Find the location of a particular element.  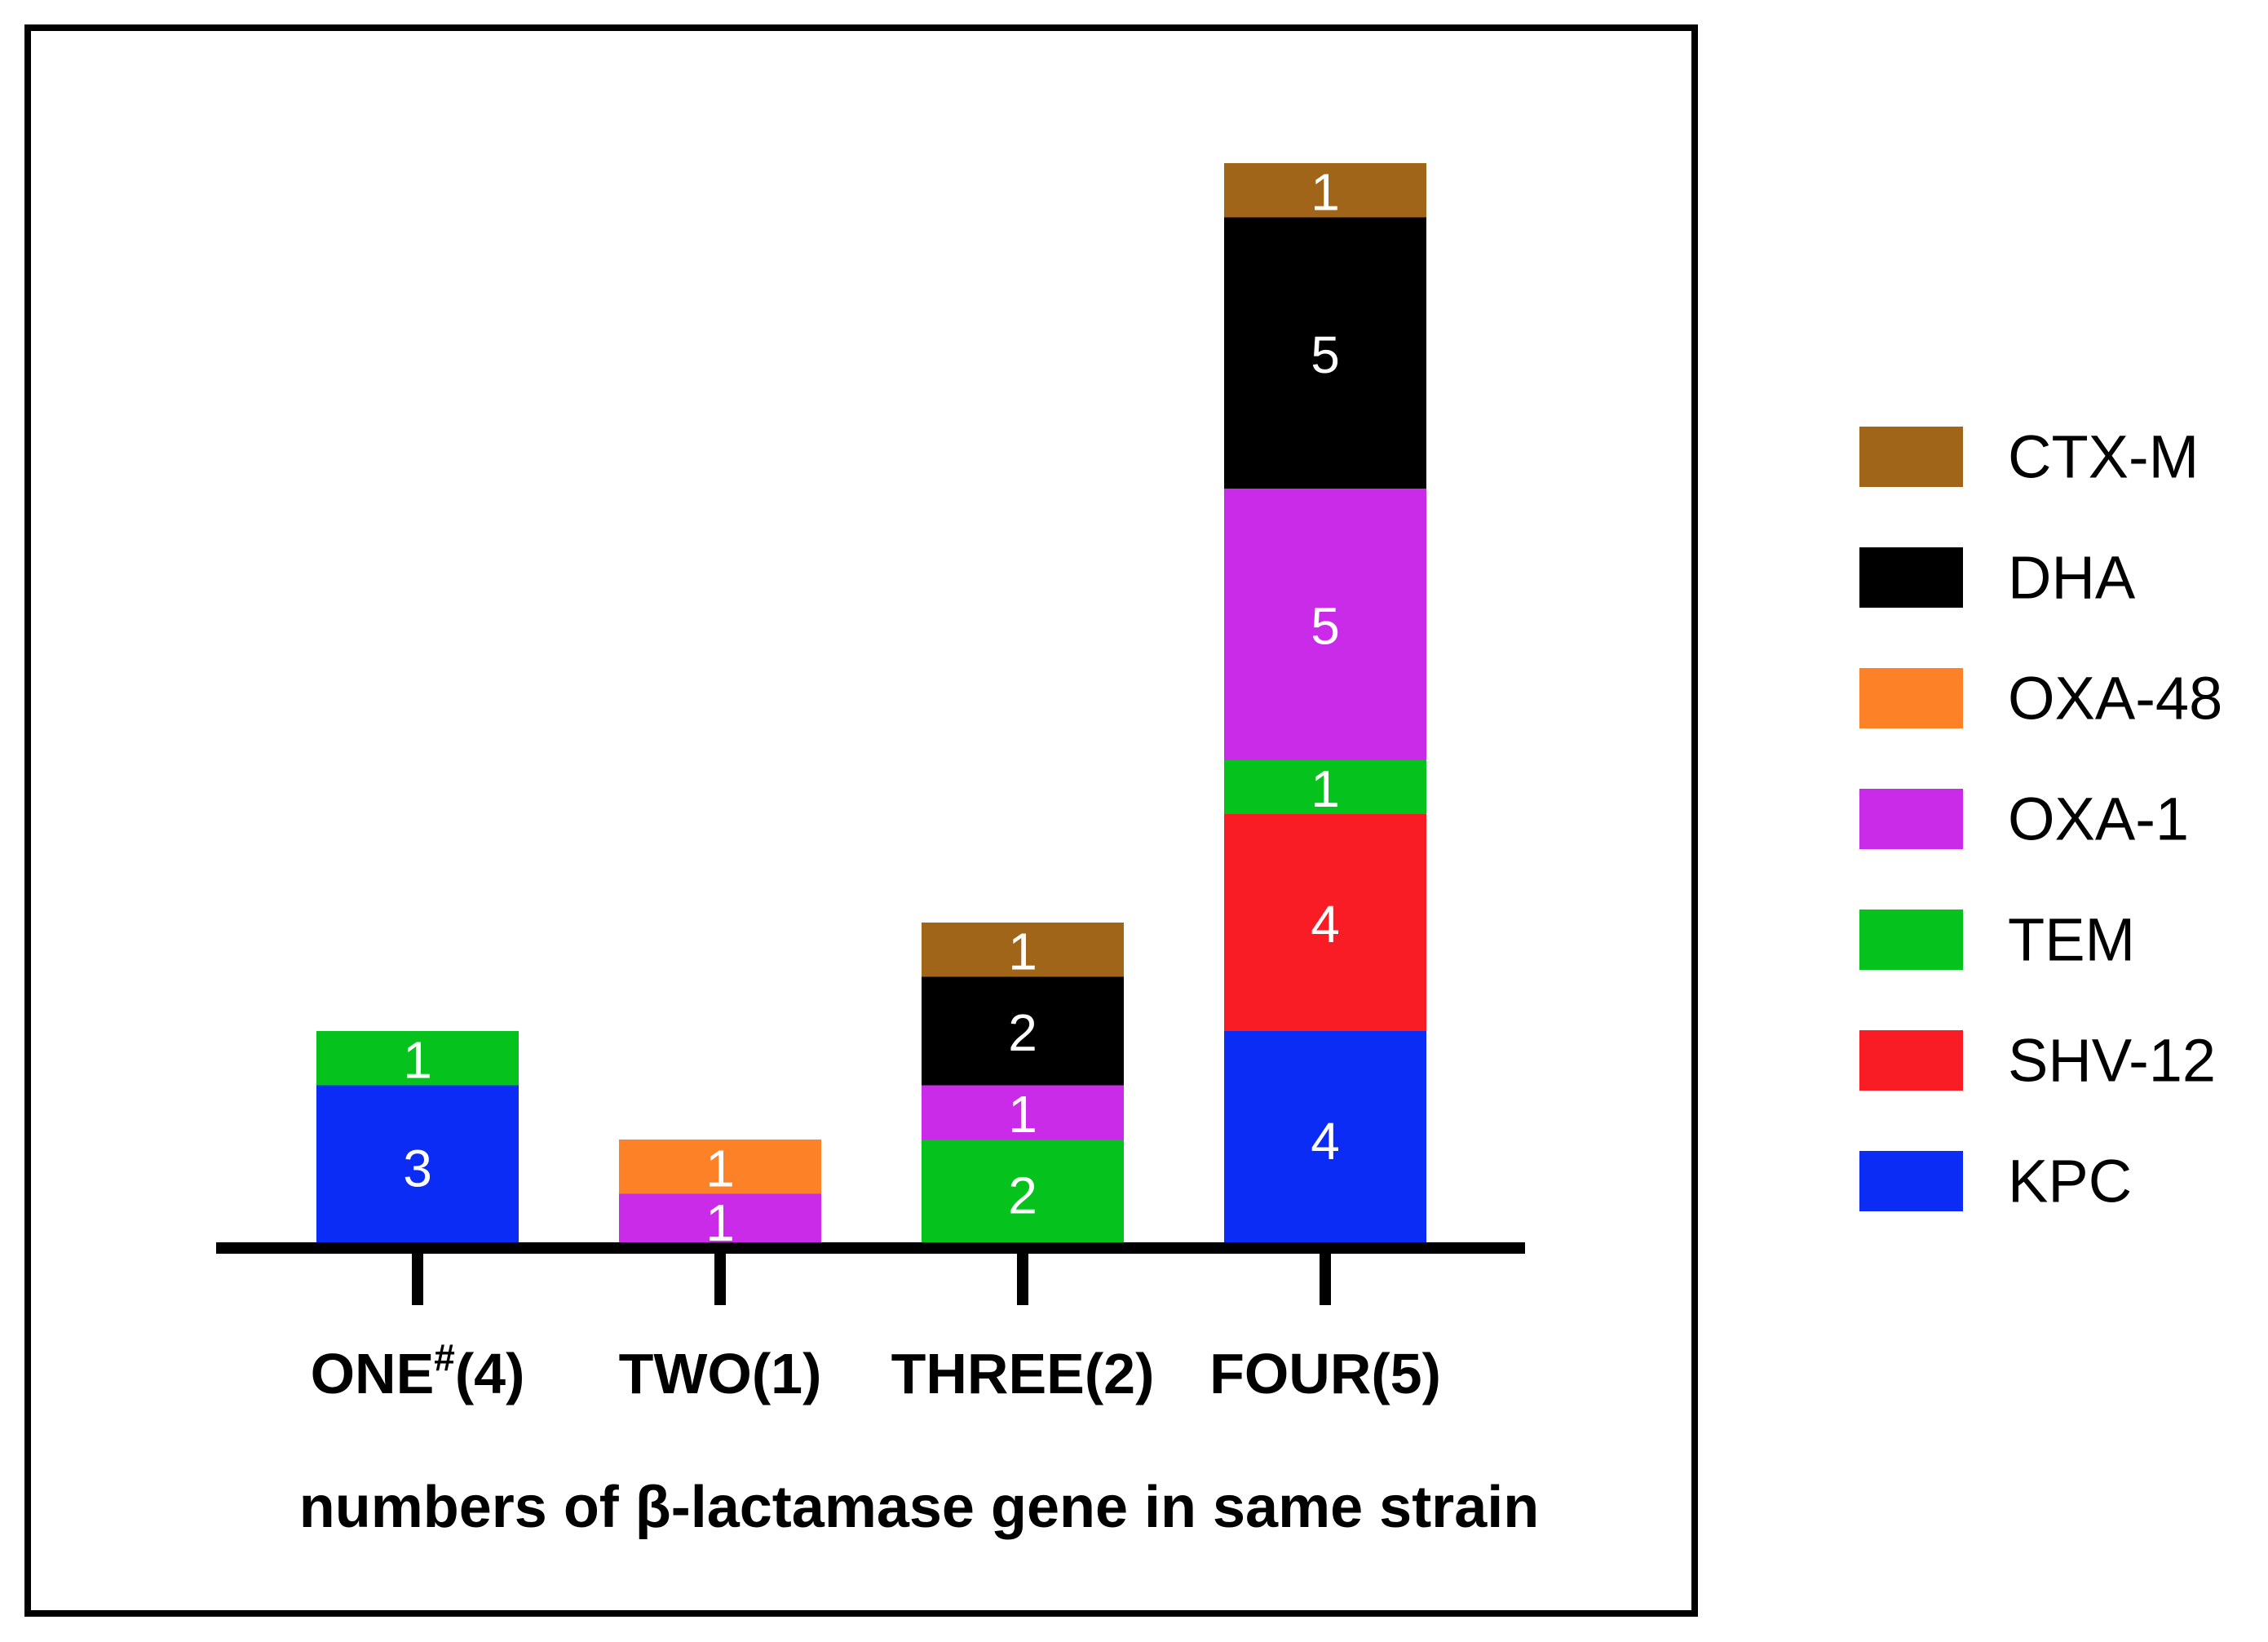

data-label-two-oxa-48: 1 is located at coordinates (720, 1168).